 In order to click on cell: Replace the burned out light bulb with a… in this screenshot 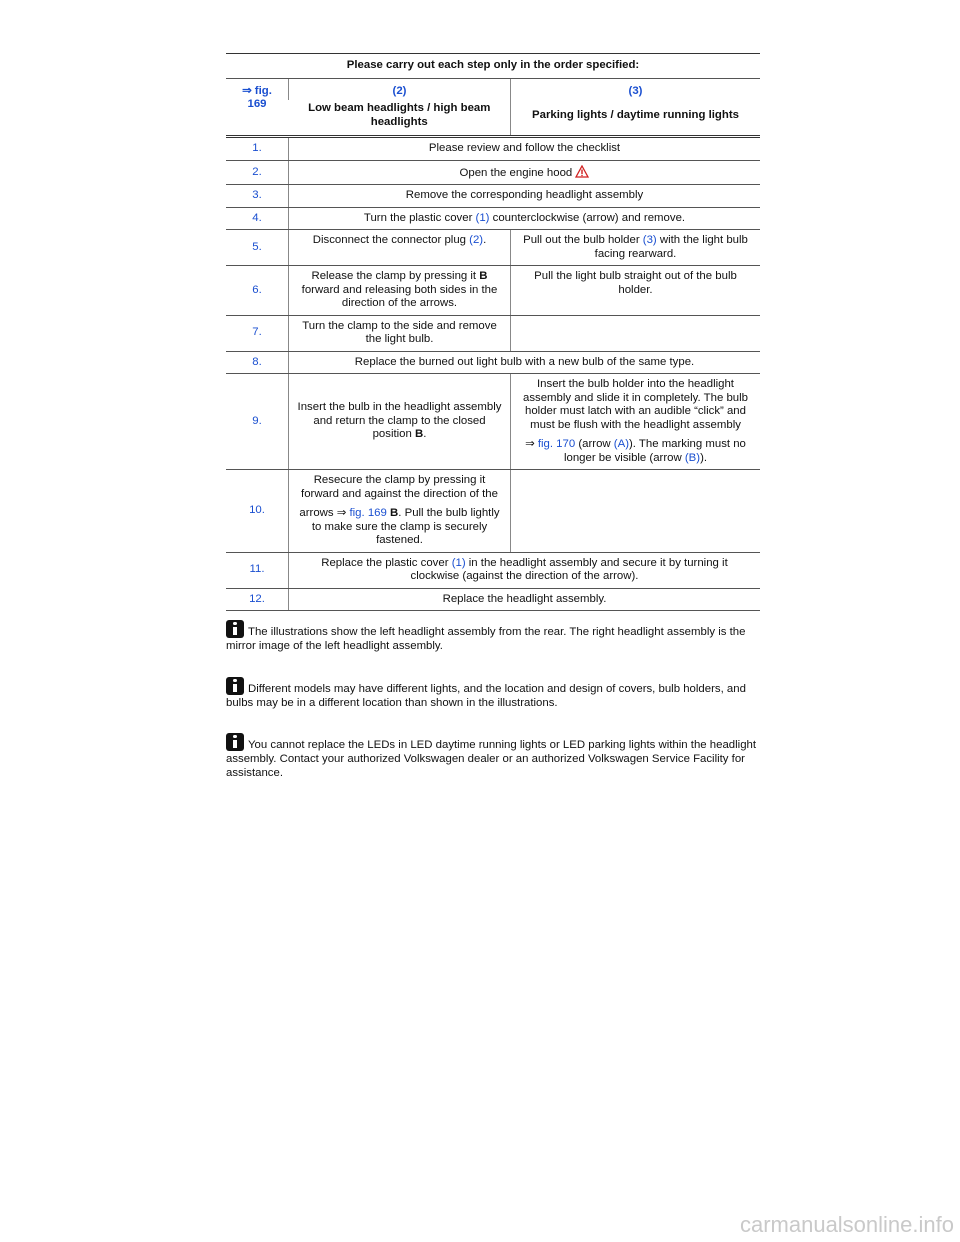, I will do `click(524, 362)`.